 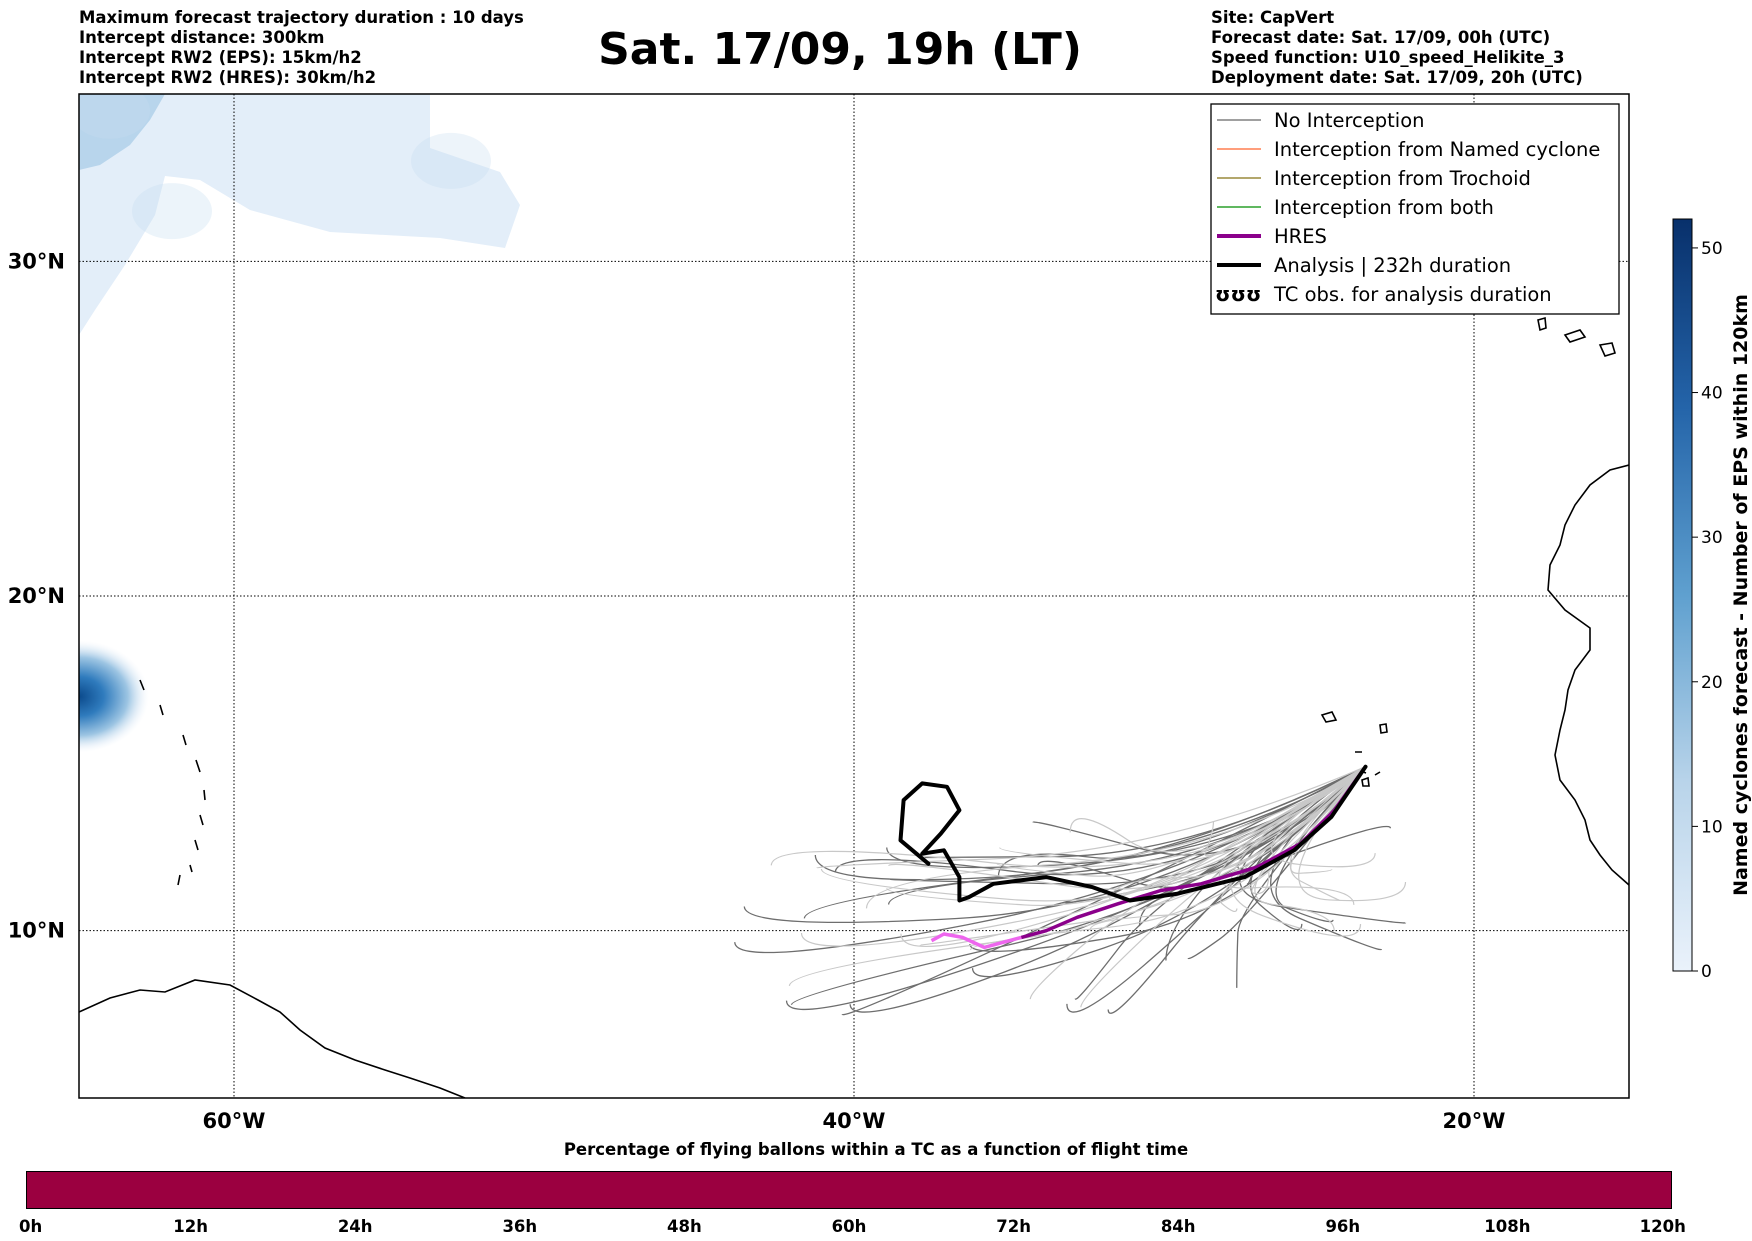 I want to click on lat-tick-label: 20°N, so click(x=36, y=596).